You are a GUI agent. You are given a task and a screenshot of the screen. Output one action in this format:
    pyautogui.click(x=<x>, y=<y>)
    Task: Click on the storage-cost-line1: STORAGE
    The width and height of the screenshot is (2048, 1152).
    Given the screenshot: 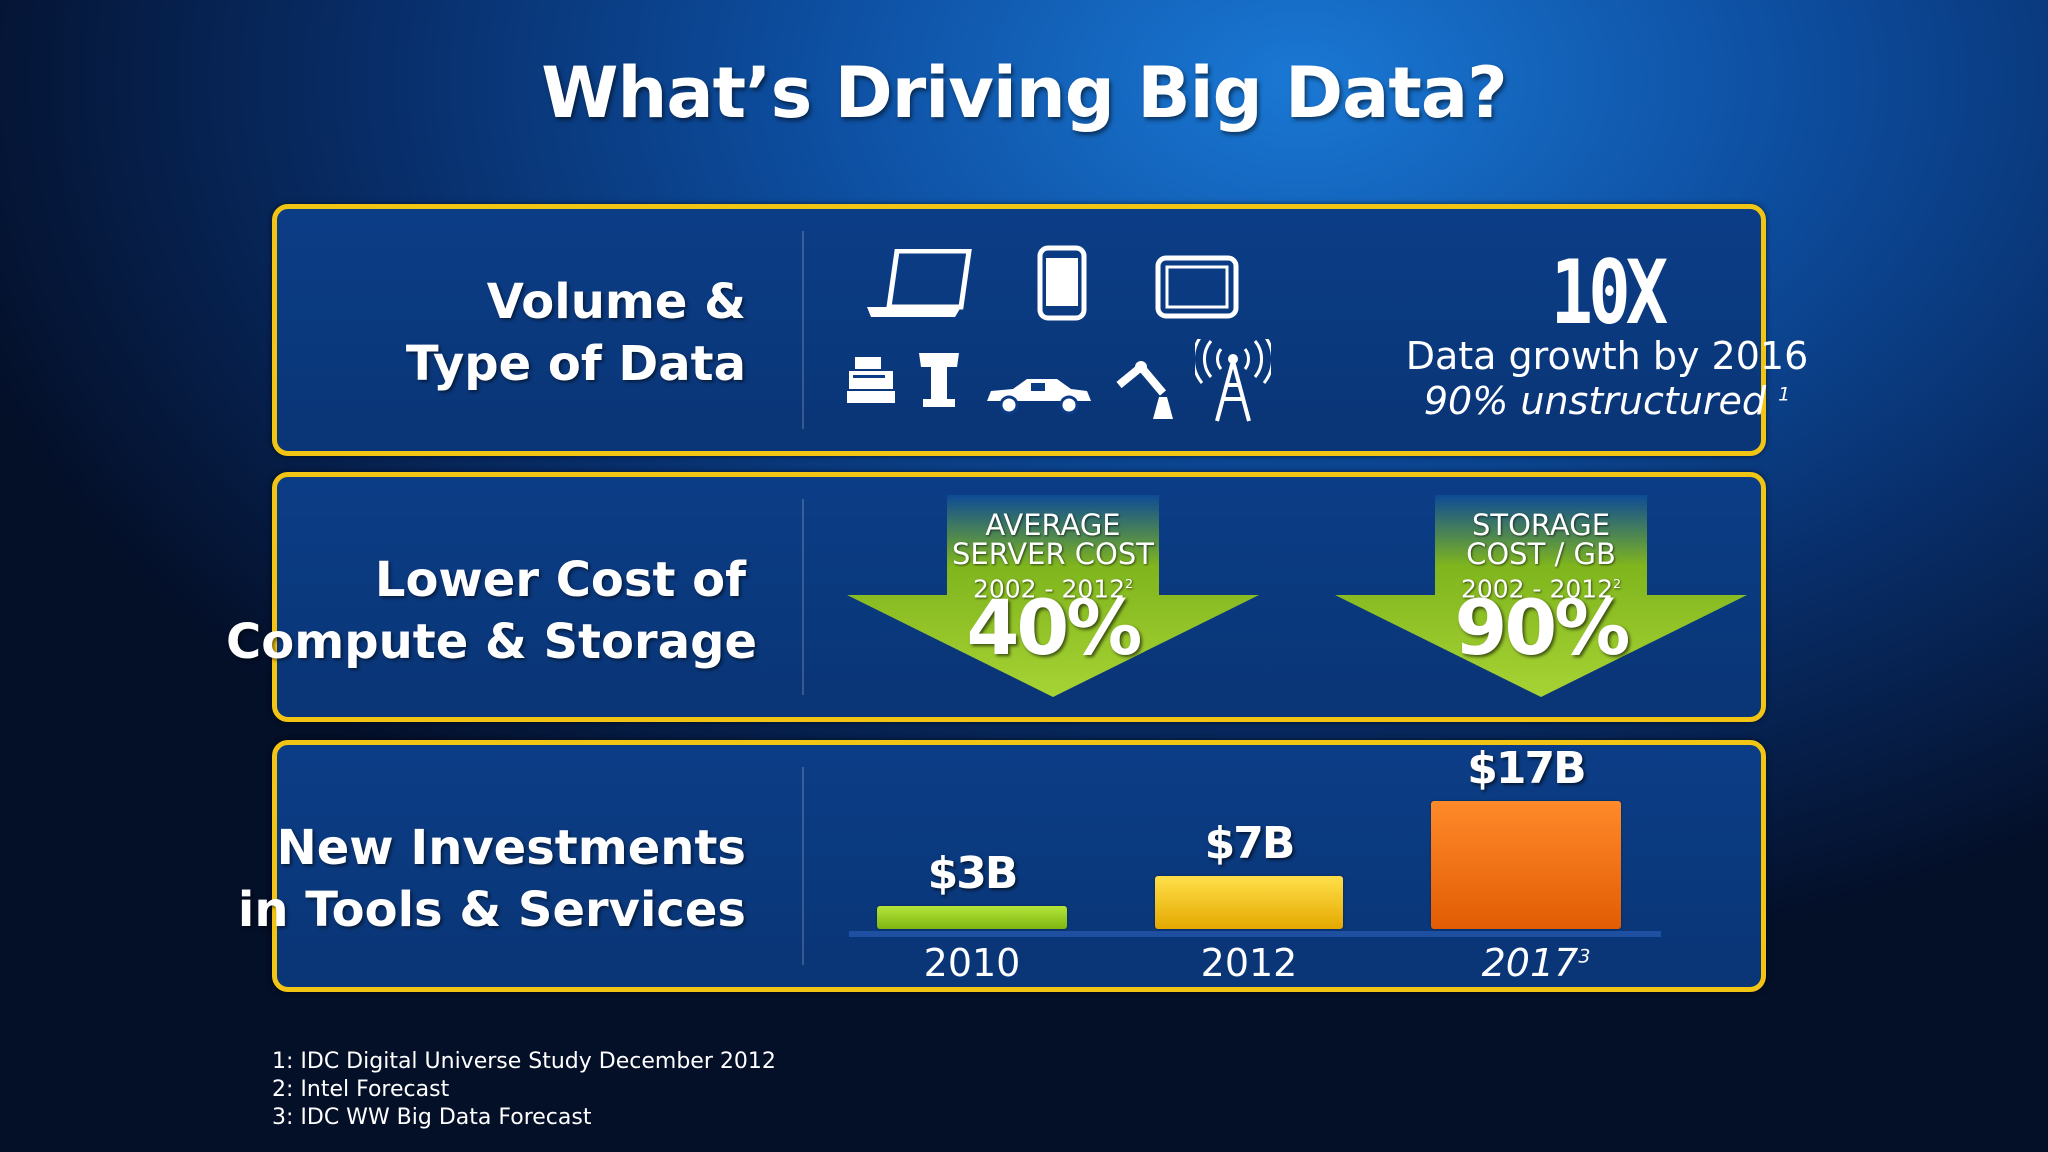 What is the action you would take?
    pyautogui.click(x=1541, y=525)
    